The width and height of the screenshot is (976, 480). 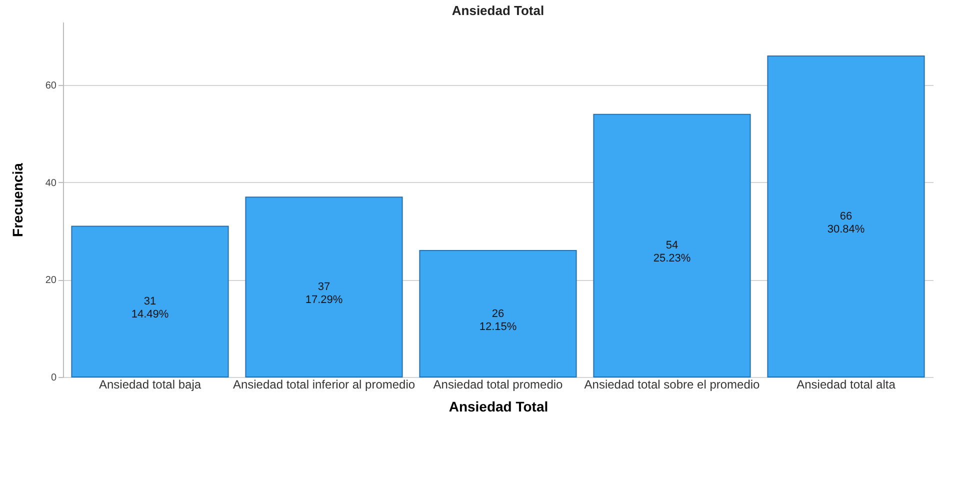 I want to click on y-tick-label: 20, so click(x=51, y=280).